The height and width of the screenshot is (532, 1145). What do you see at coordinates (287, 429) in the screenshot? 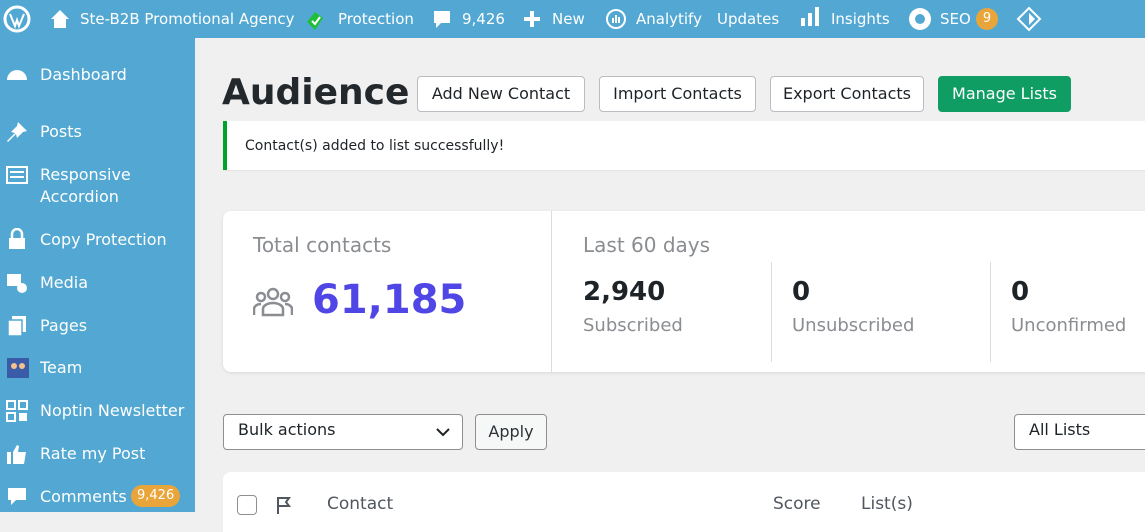
I see `select-text: Bulk actions` at bounding box center [287, 429].